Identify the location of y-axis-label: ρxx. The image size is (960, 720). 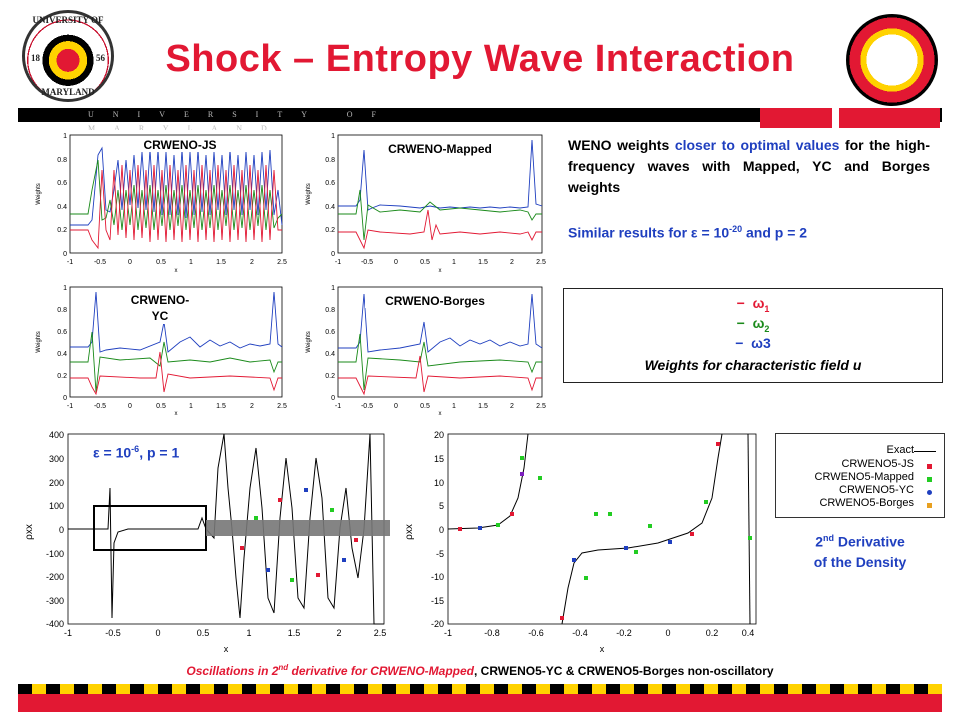
(409, 532).